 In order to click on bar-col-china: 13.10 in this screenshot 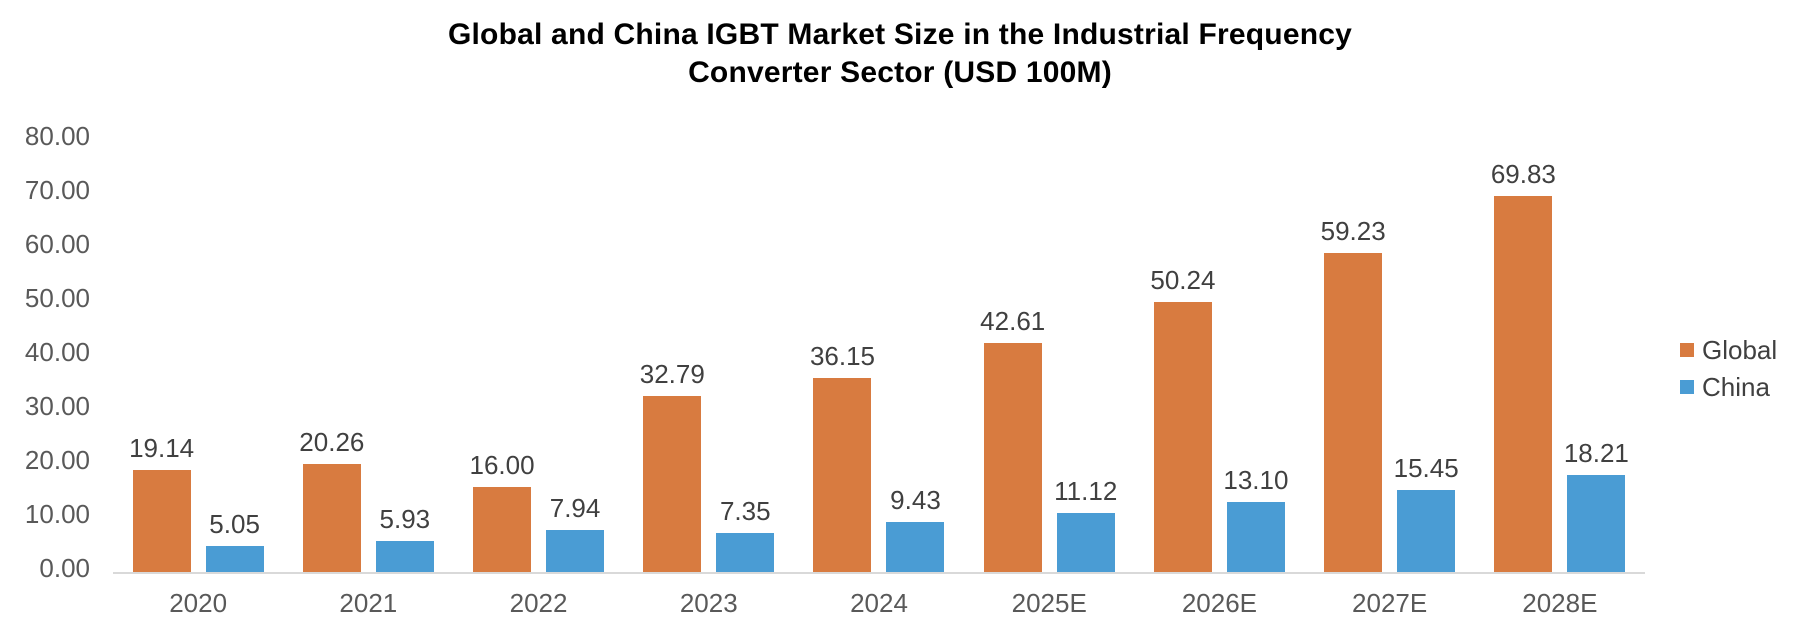, I will do `click(1255, 519)`.